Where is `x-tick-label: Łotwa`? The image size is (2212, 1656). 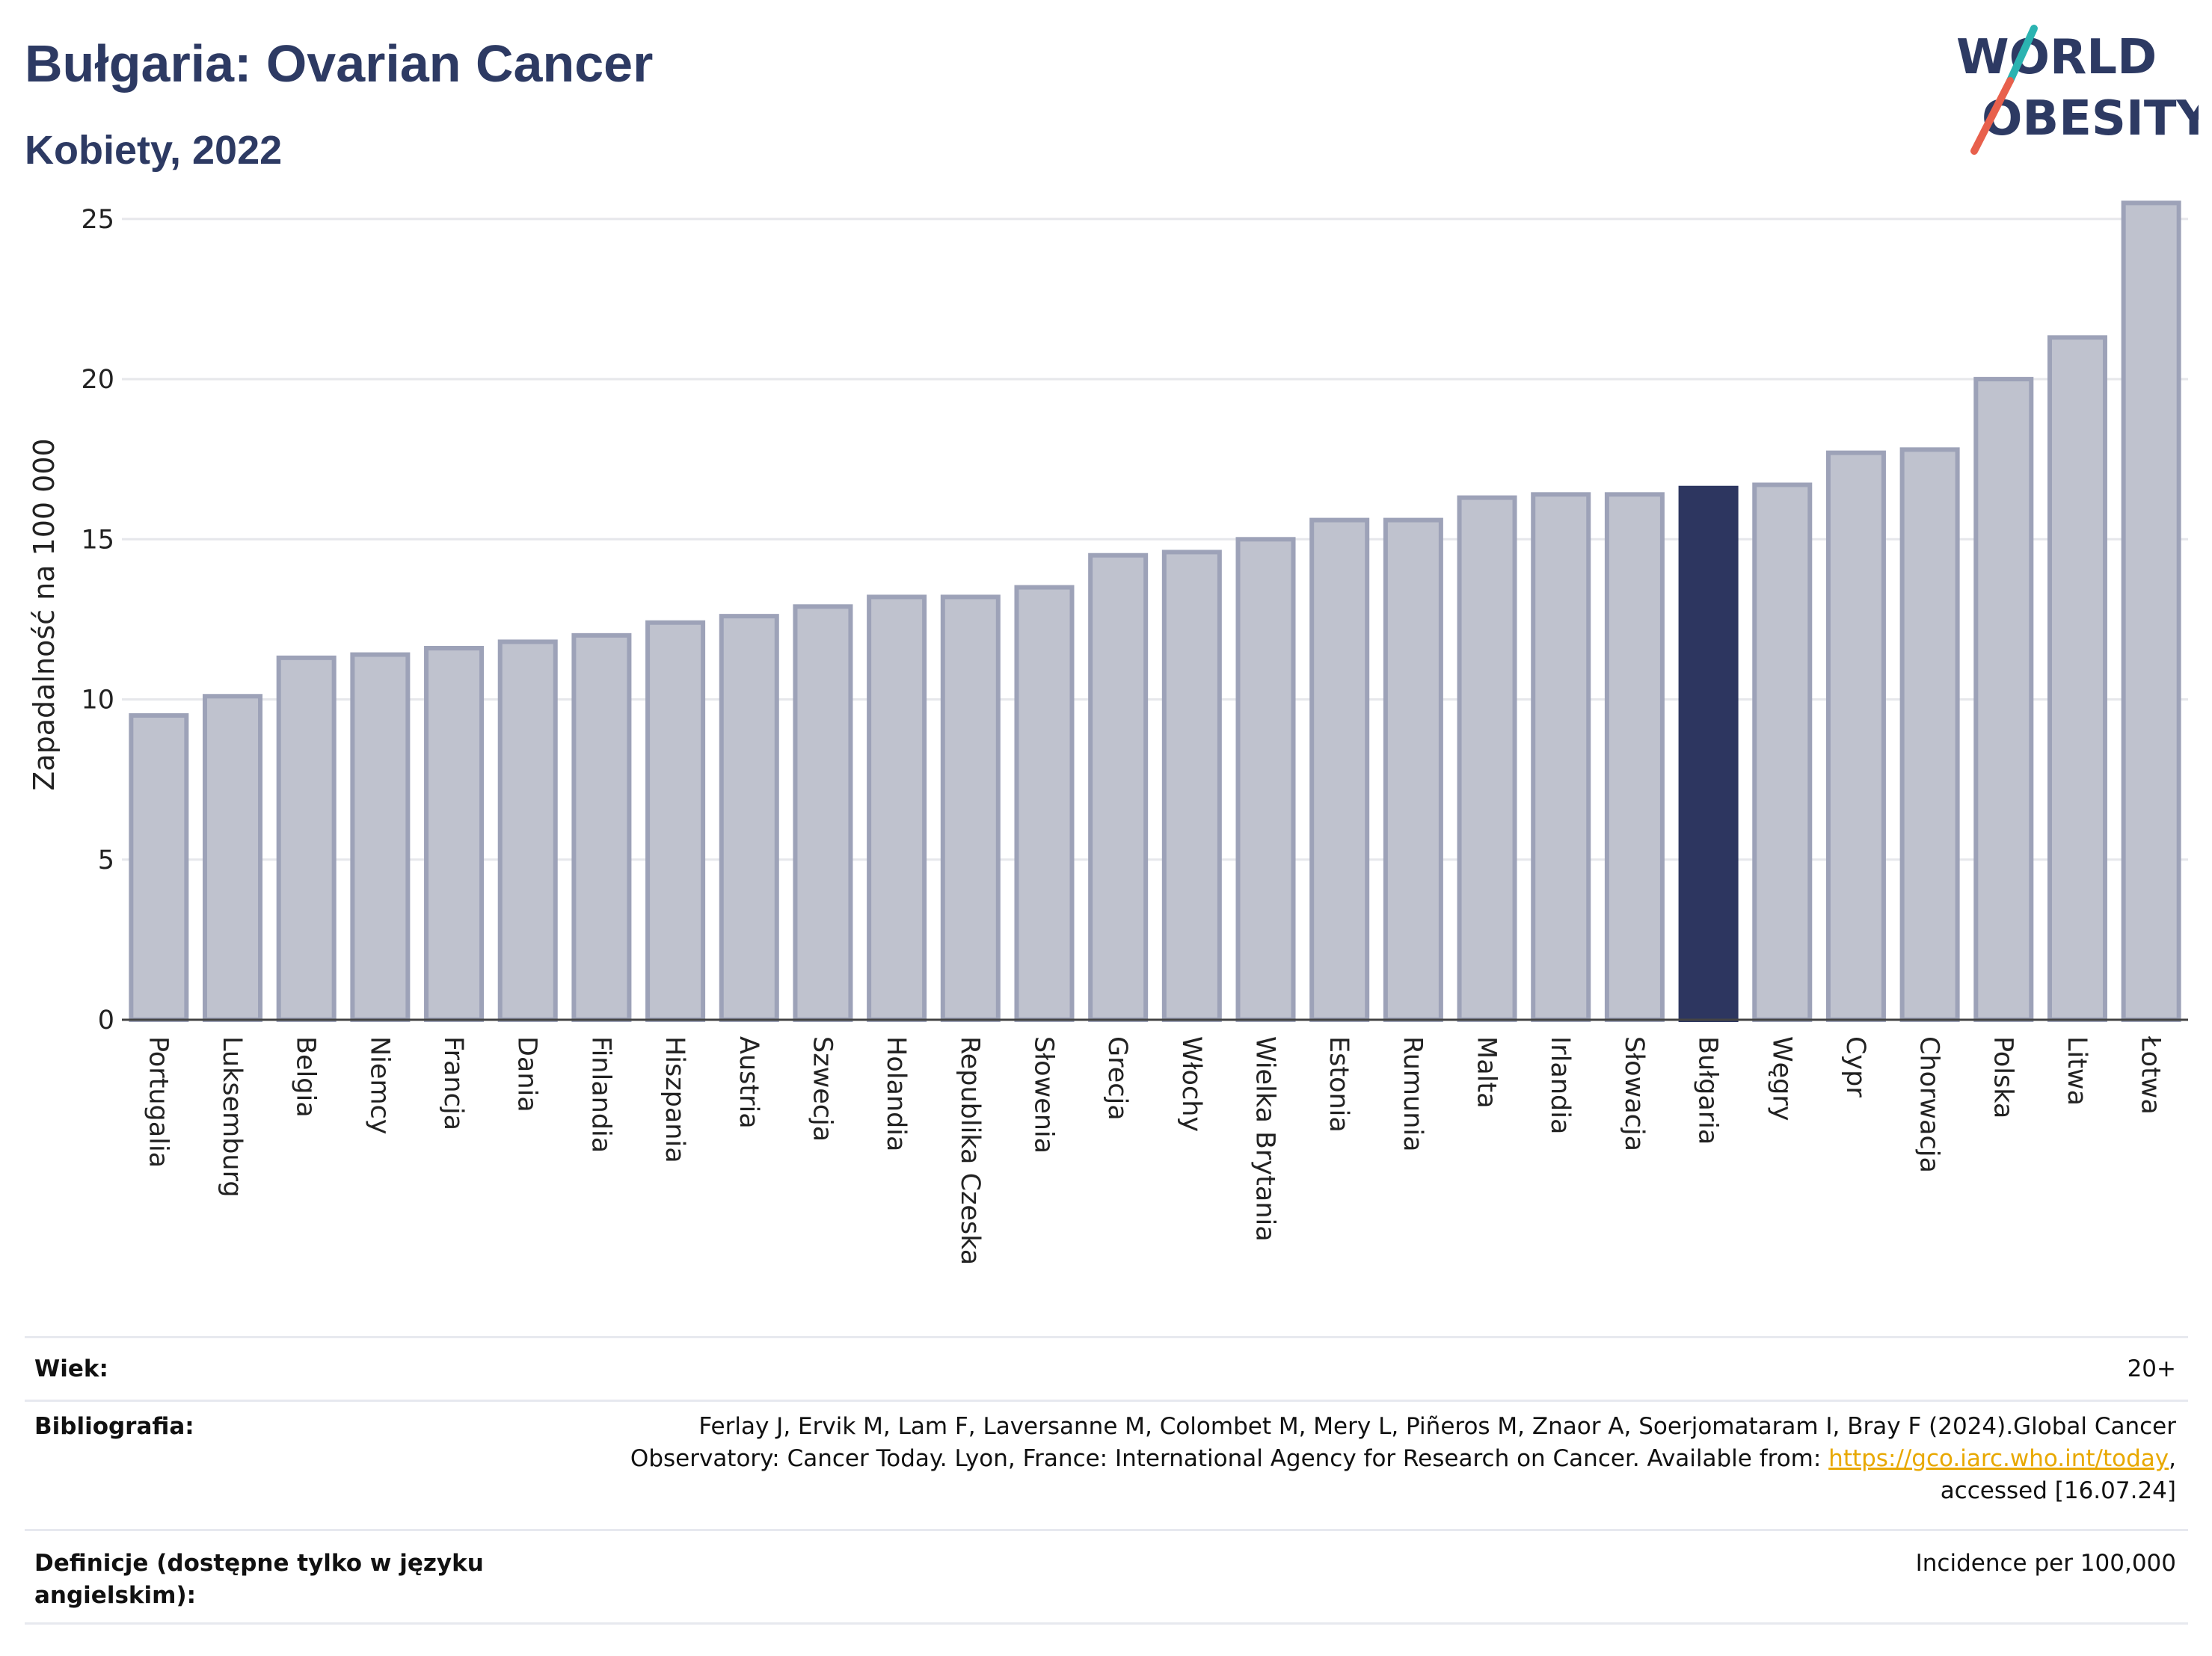
x-tick-label: Łotwa is located at coordinates (2151, 1075).